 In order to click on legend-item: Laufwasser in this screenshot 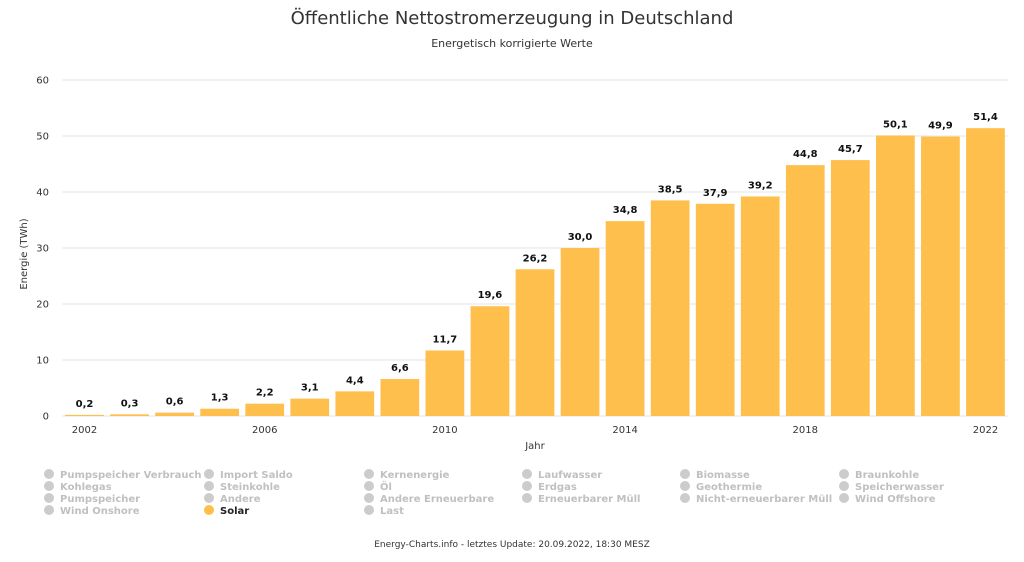, I will do `click(562, 475)`.